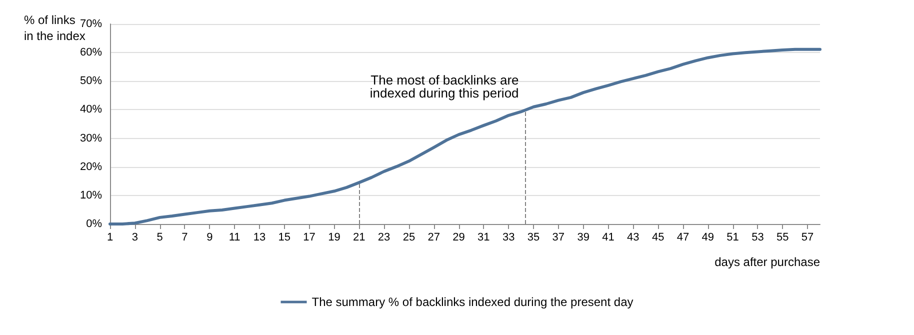  What do you see at coordinates (91, 24) in the screenshot?
I see `y-tick-label: 70%` at bounding box center [91, 24].